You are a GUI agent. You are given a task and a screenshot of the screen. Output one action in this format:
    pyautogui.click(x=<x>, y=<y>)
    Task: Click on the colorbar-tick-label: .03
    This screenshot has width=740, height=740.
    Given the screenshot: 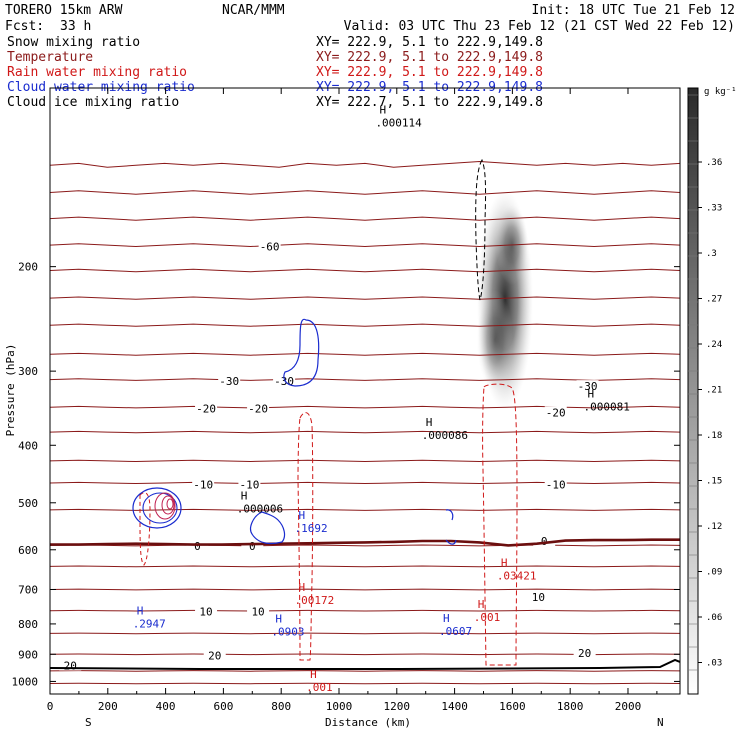 What is the action you would take?
    pyautogui.click(x=714, y=664)
    